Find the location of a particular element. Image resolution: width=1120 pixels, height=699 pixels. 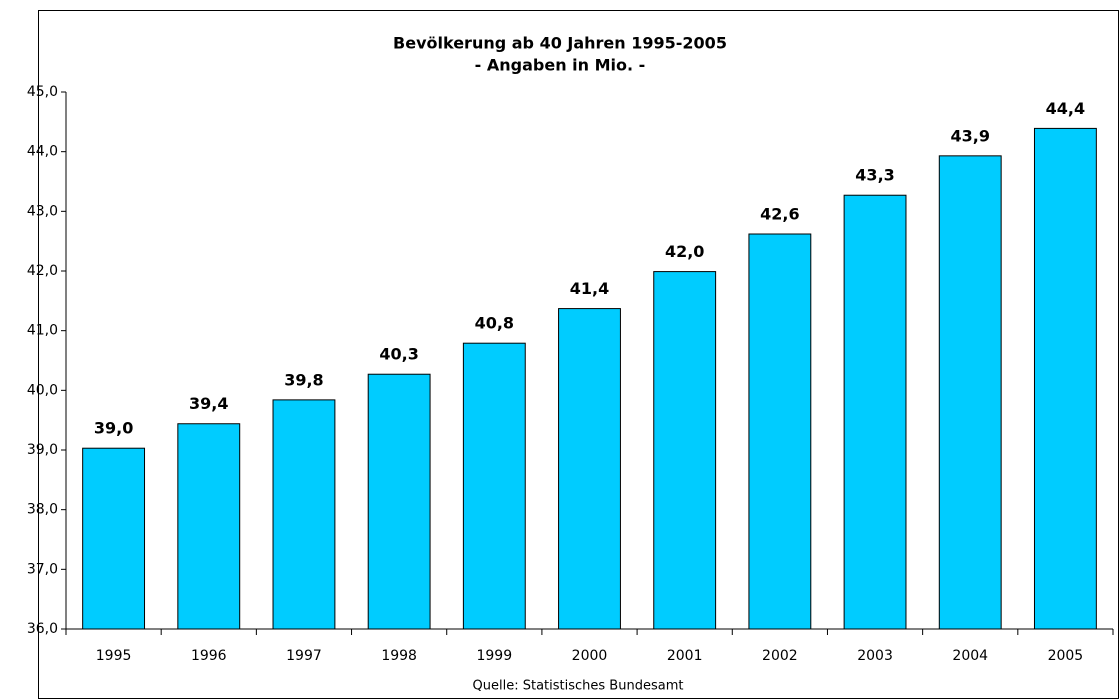

y-tick-label: 37,0 is located at coordinates (42, 569).